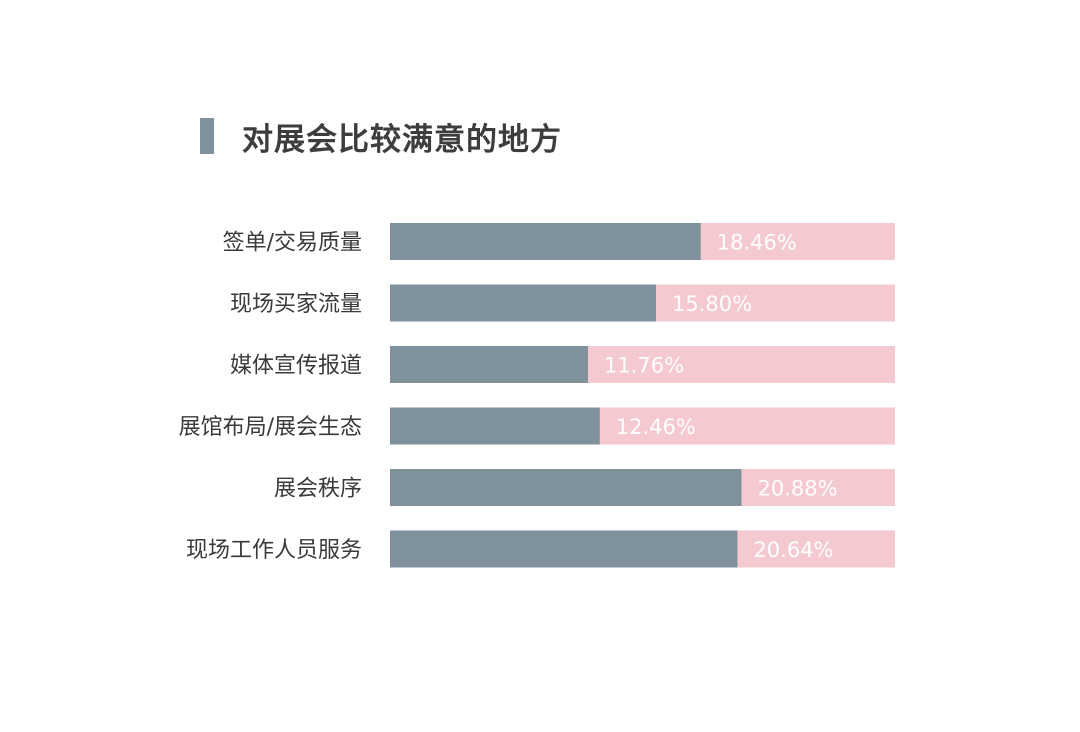 The image size is (1080, 732). What do you see at coordinates (274, 550) in the screenshot?
I see `category-label: 现场工作人员服务` at bounding box center [274, 550].